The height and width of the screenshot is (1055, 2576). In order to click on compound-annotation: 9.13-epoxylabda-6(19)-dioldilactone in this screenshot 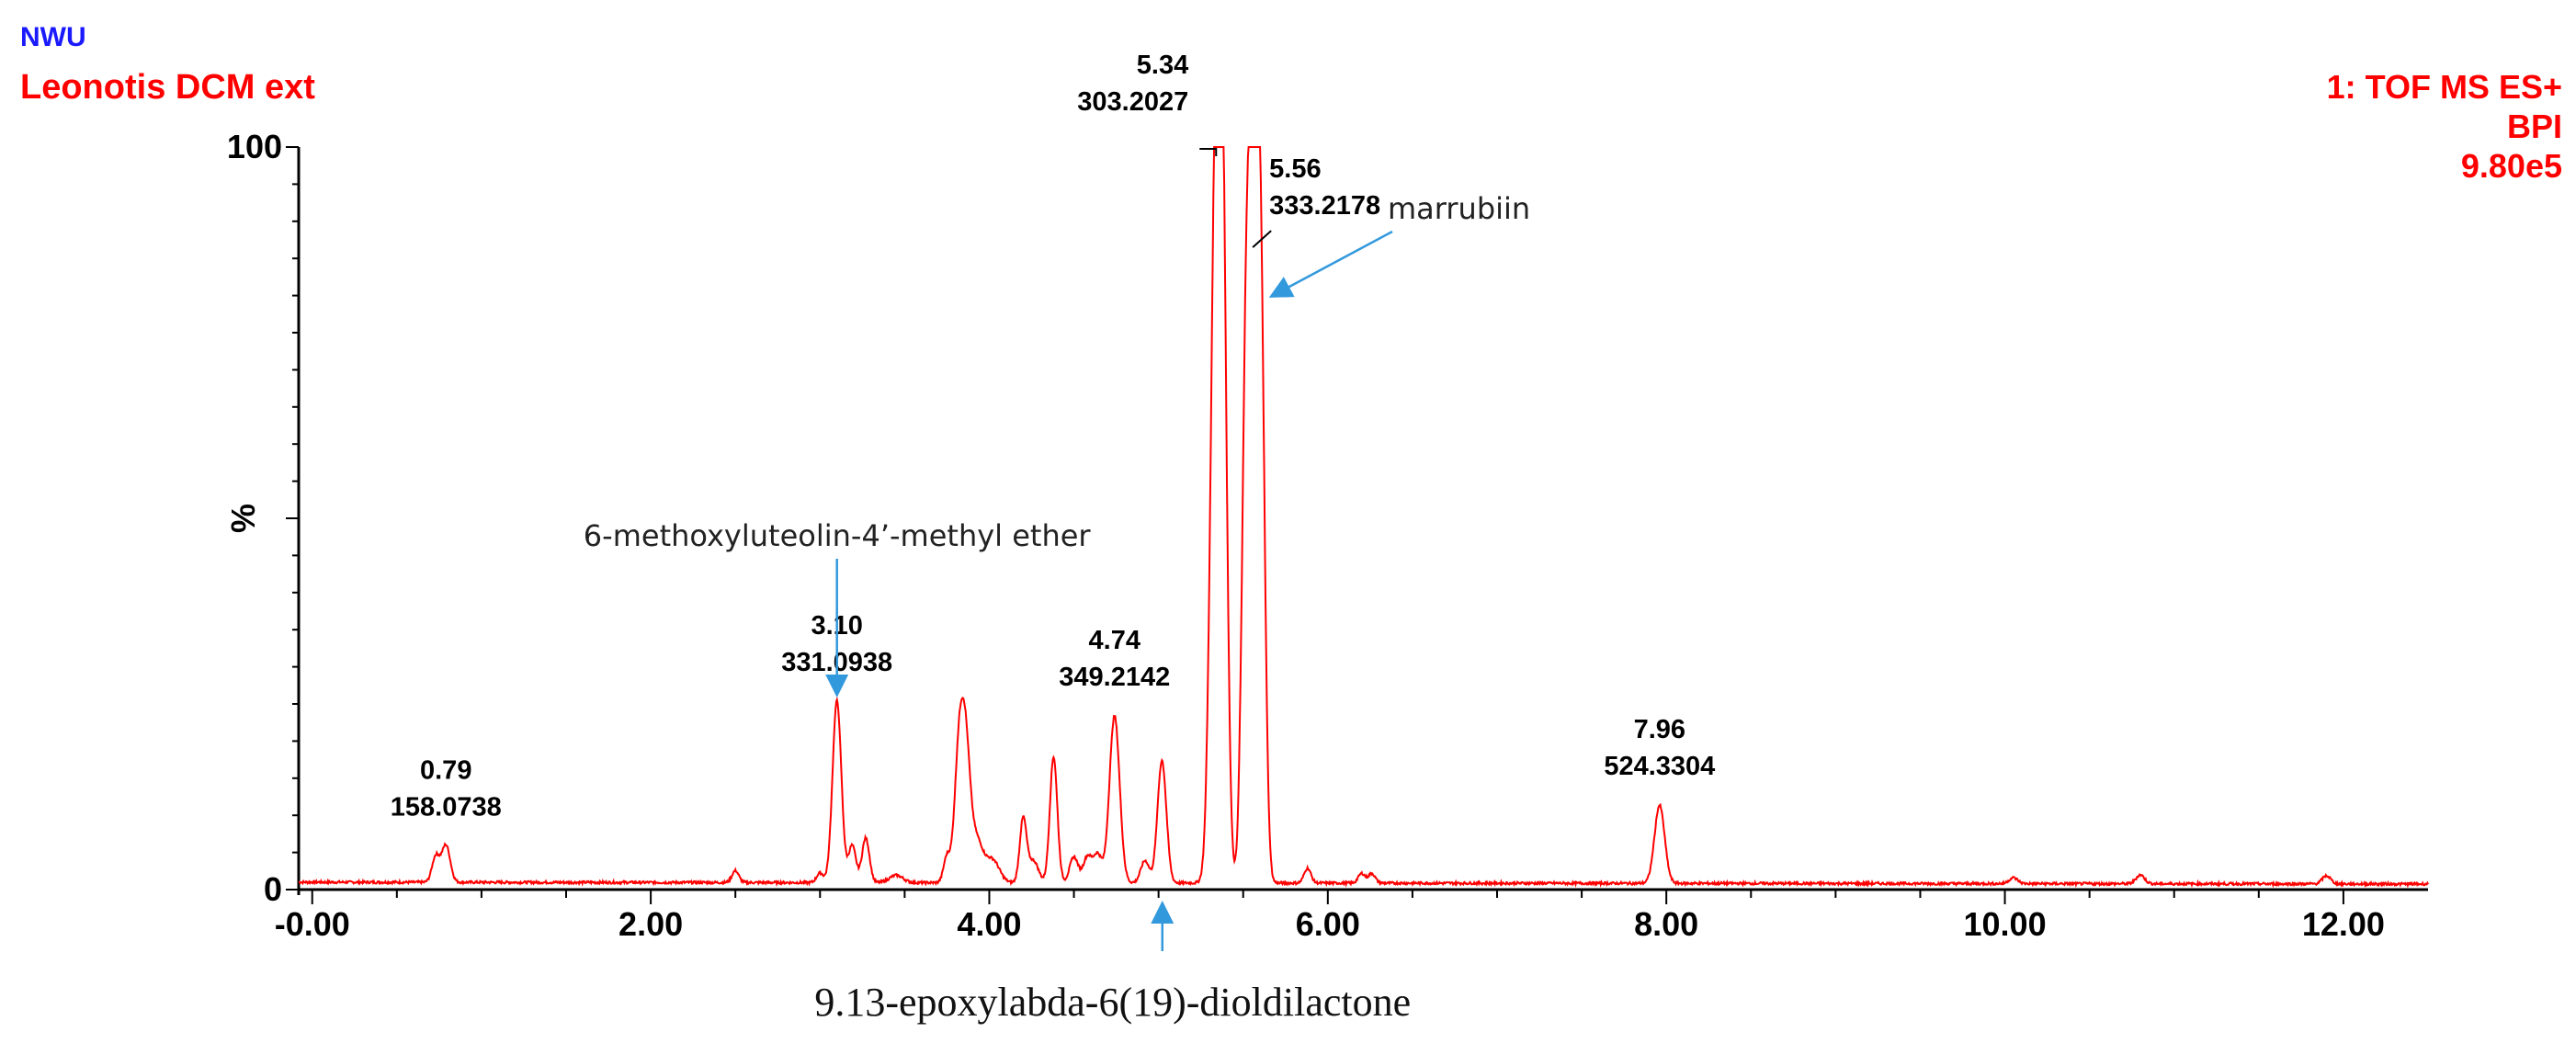, I will do `click(1112, 1002)`.